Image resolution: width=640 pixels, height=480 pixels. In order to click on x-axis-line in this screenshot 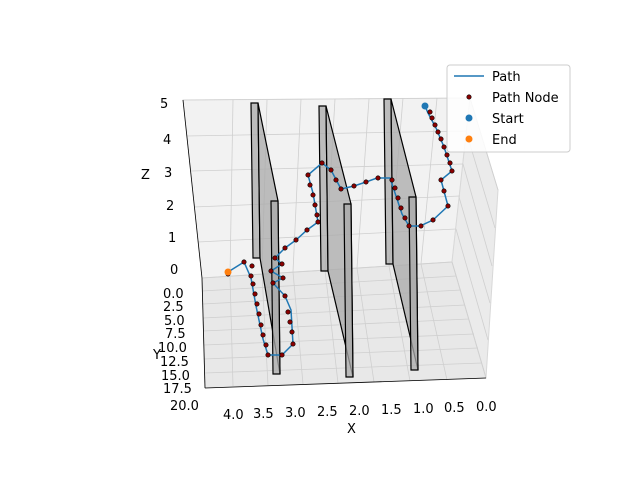, I will do `click(345, 383)`.